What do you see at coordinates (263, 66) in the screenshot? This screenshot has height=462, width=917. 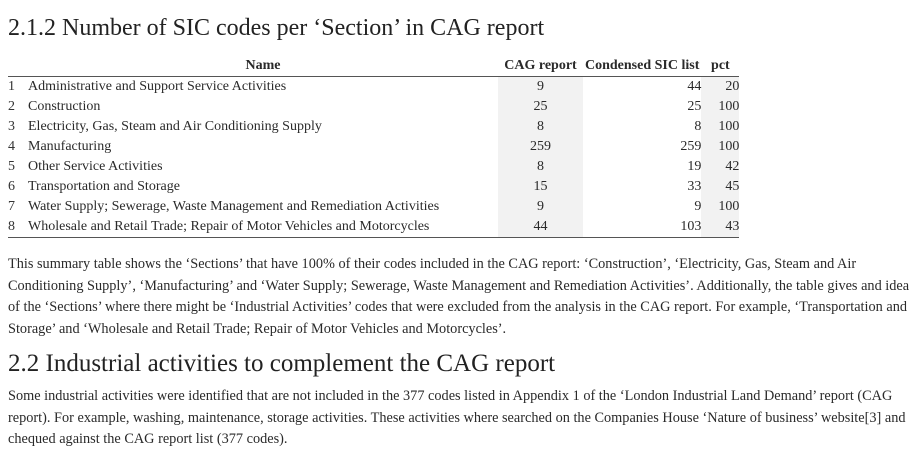 I see `header-name: Name` at bounding box center [263, 66].